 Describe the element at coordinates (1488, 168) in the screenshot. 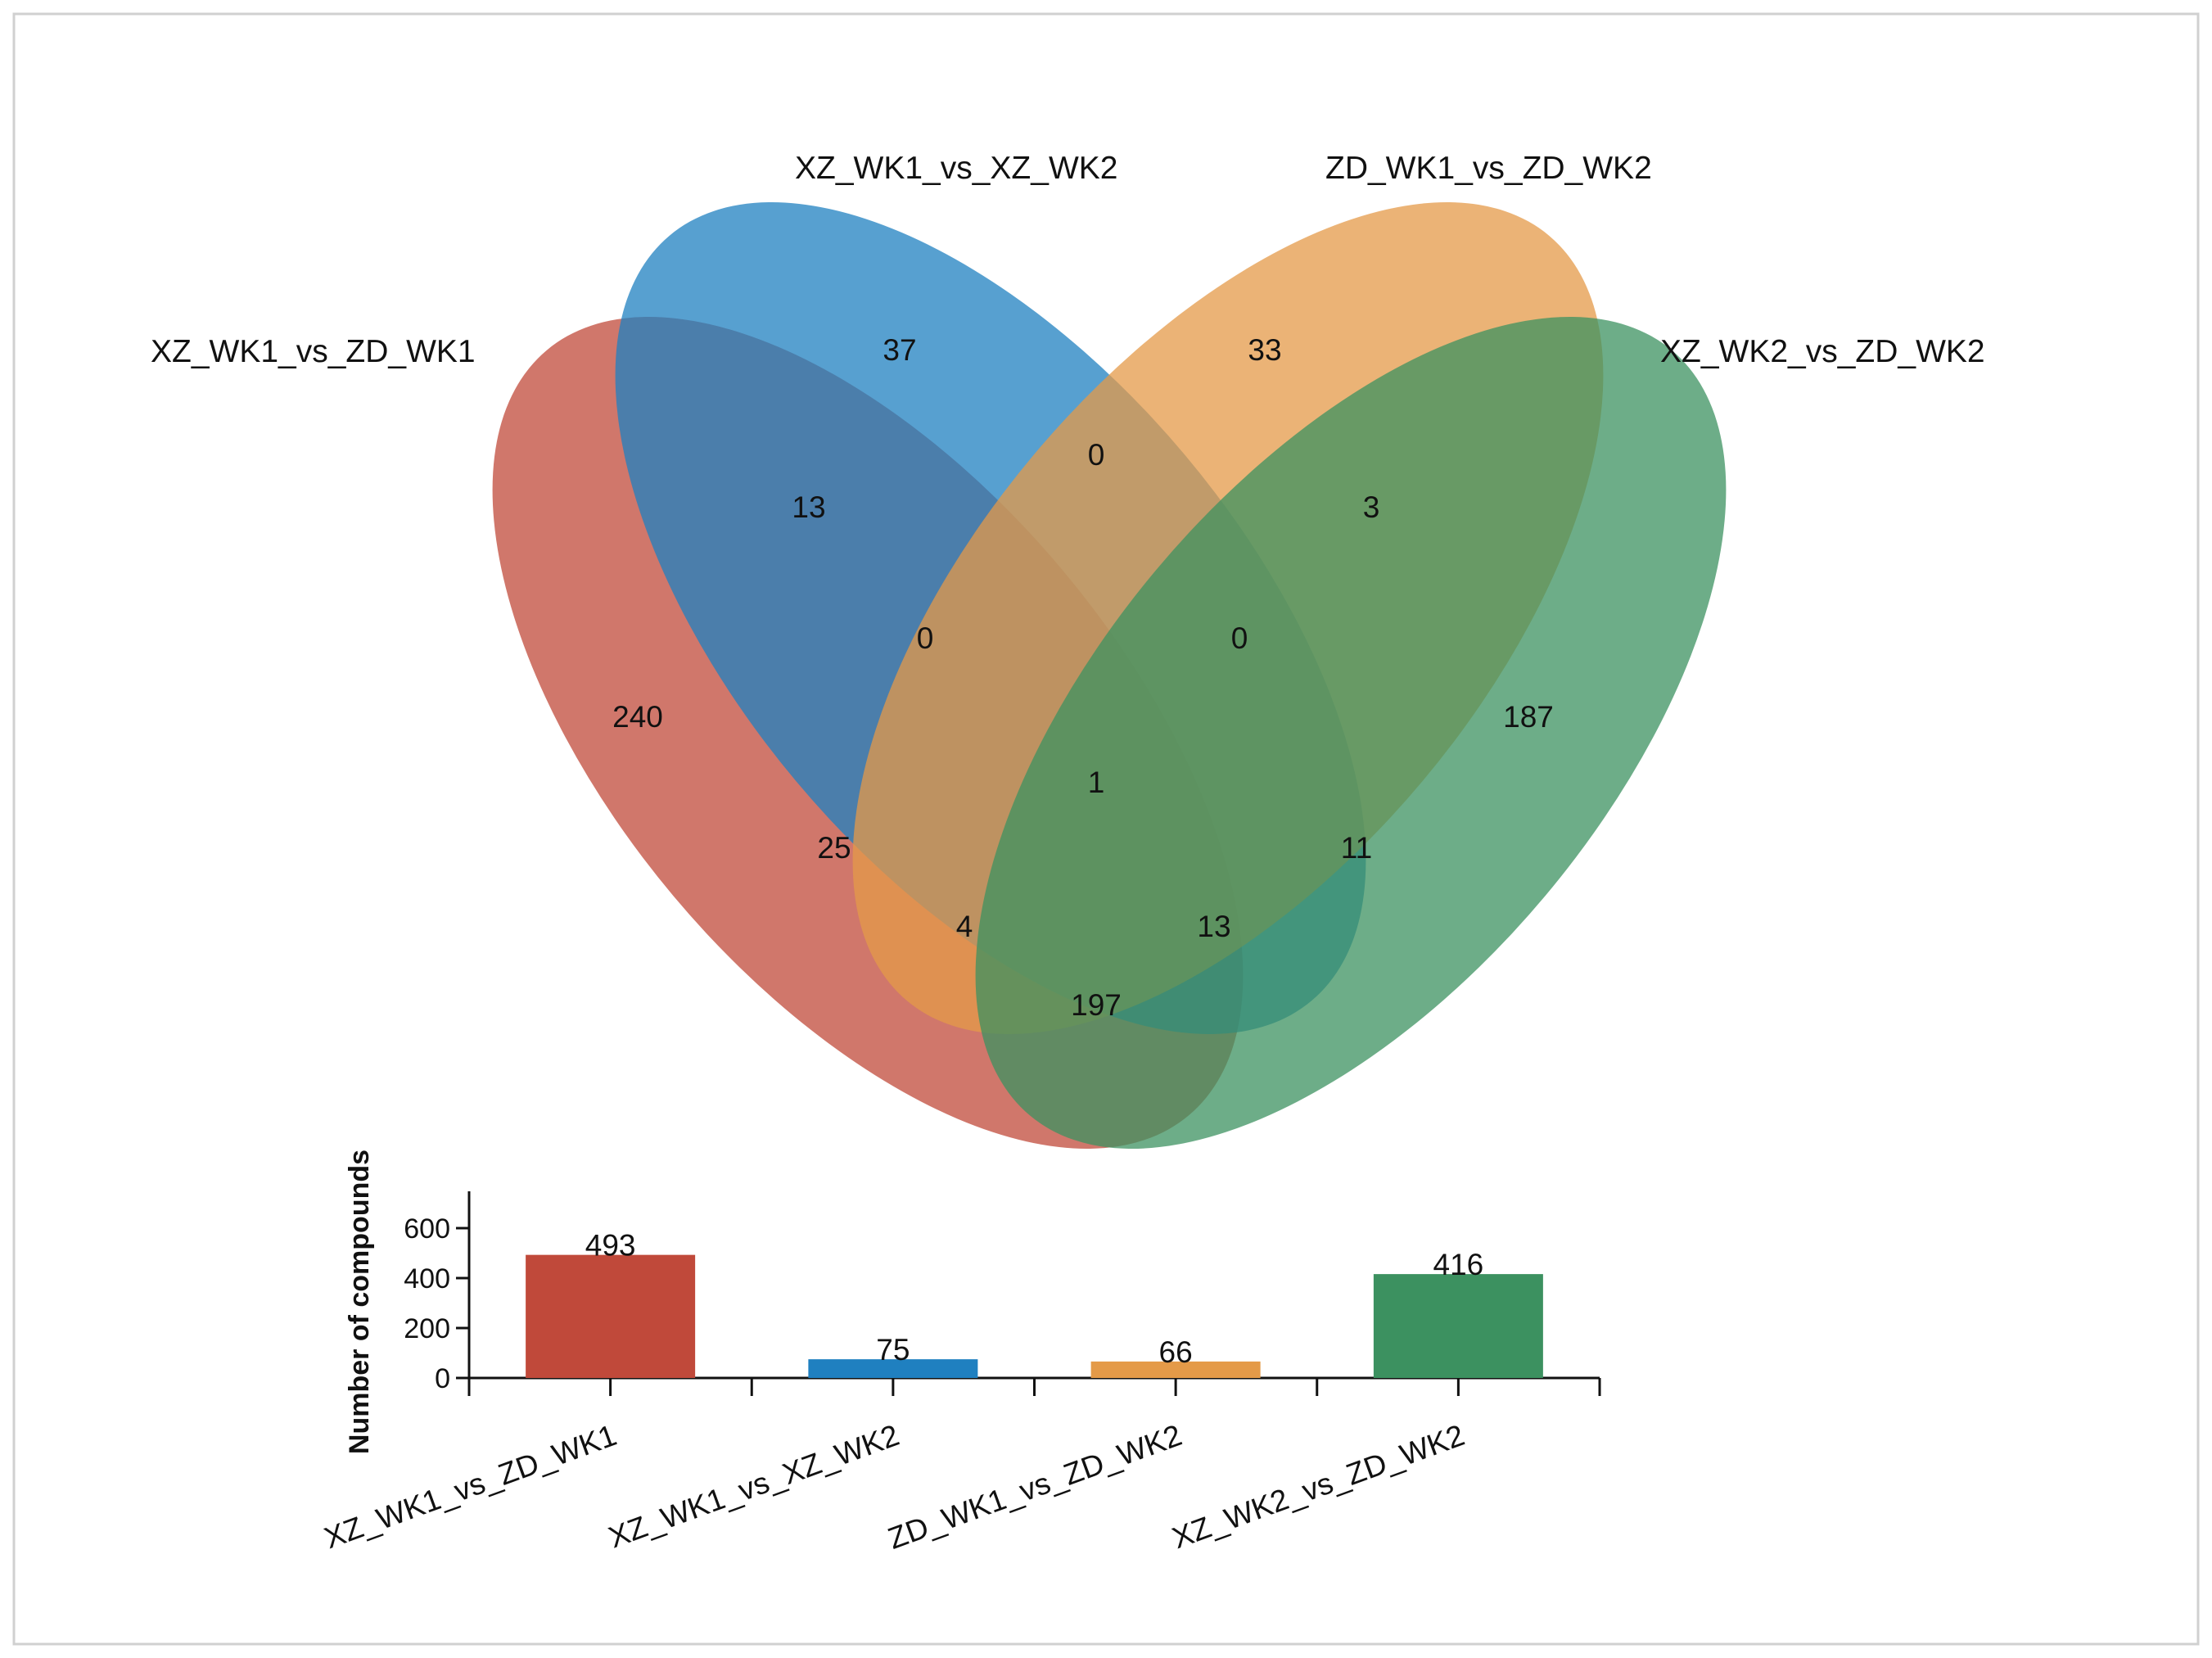

I see `venn-set-label-3: ZD_WK1_vs_ZD_WK2` at that location.